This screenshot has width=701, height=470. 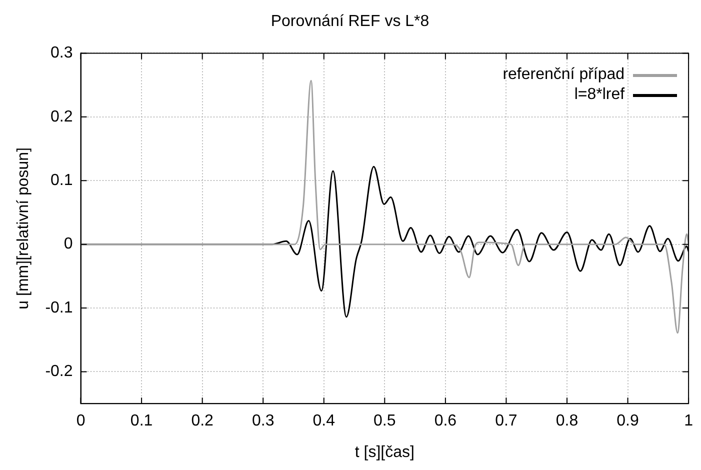 What do you see at coordinates (599, 95) in the screenshot?
I see `legend-label: l=8*lref` at bounding box center [599, 95].